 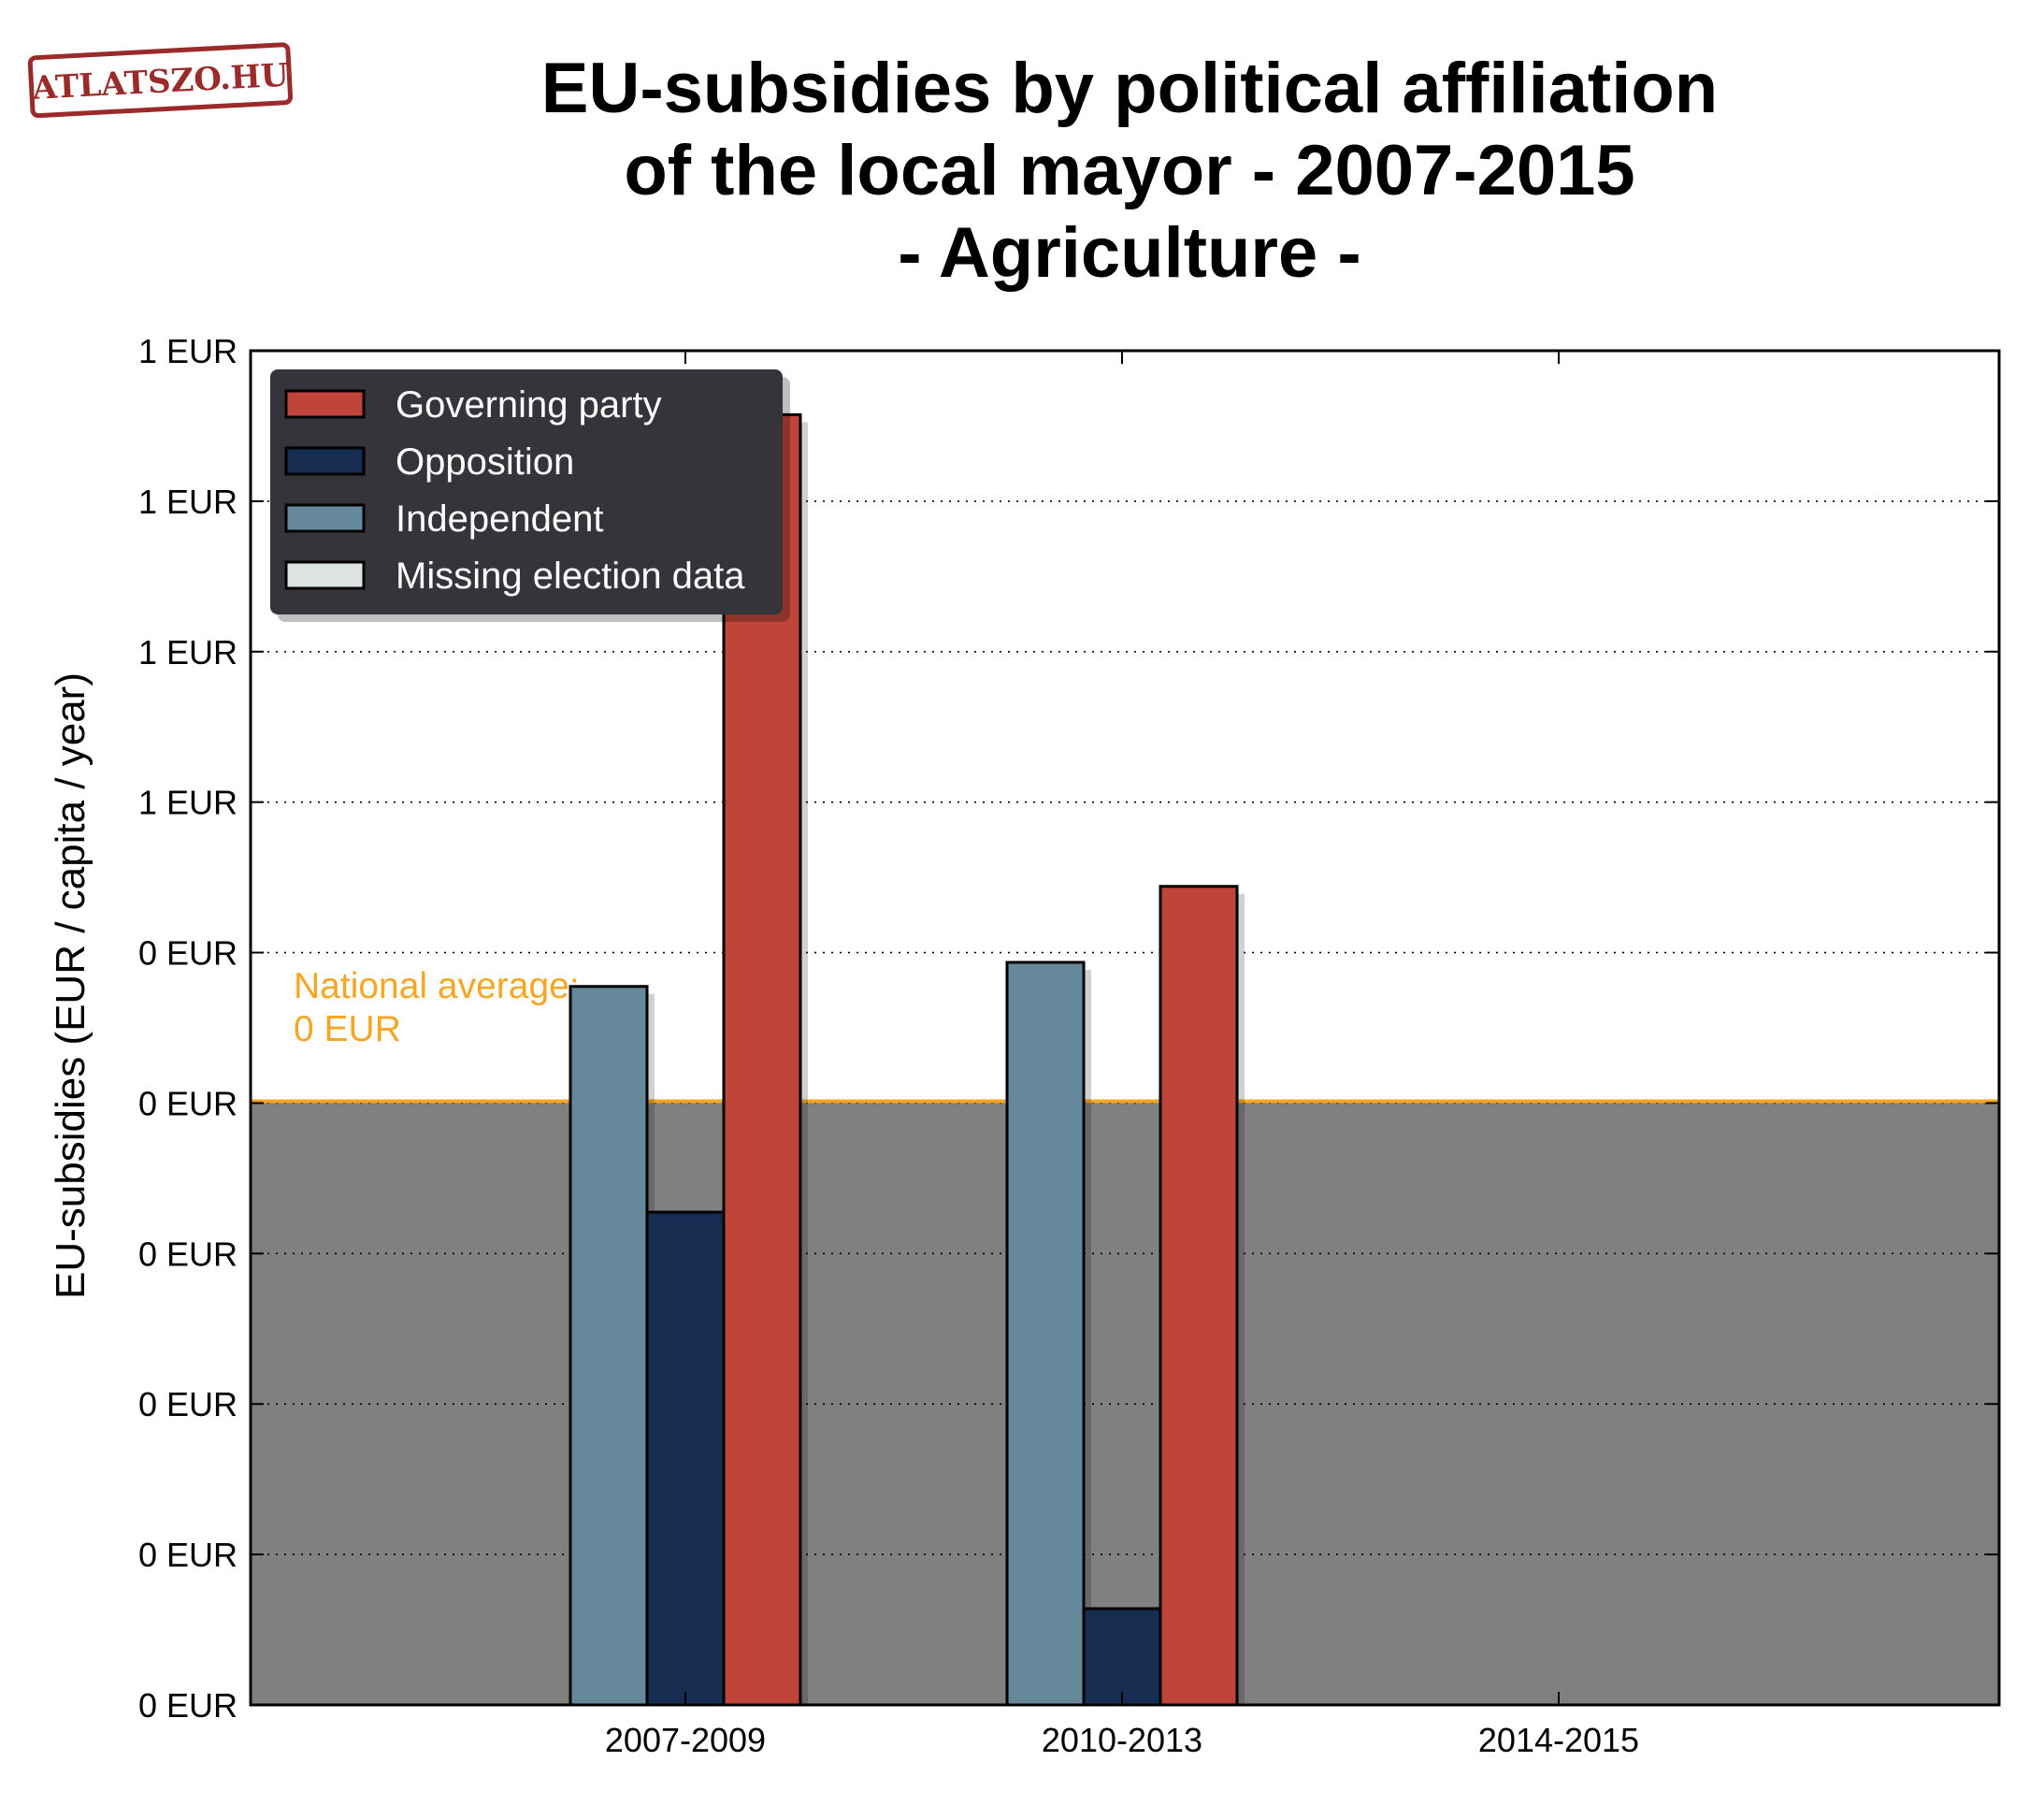 What do you see at coordinates (529, 405) in the screenshot?
I see `legend-label-governing: Governing party` at bounding box center [529, 405].